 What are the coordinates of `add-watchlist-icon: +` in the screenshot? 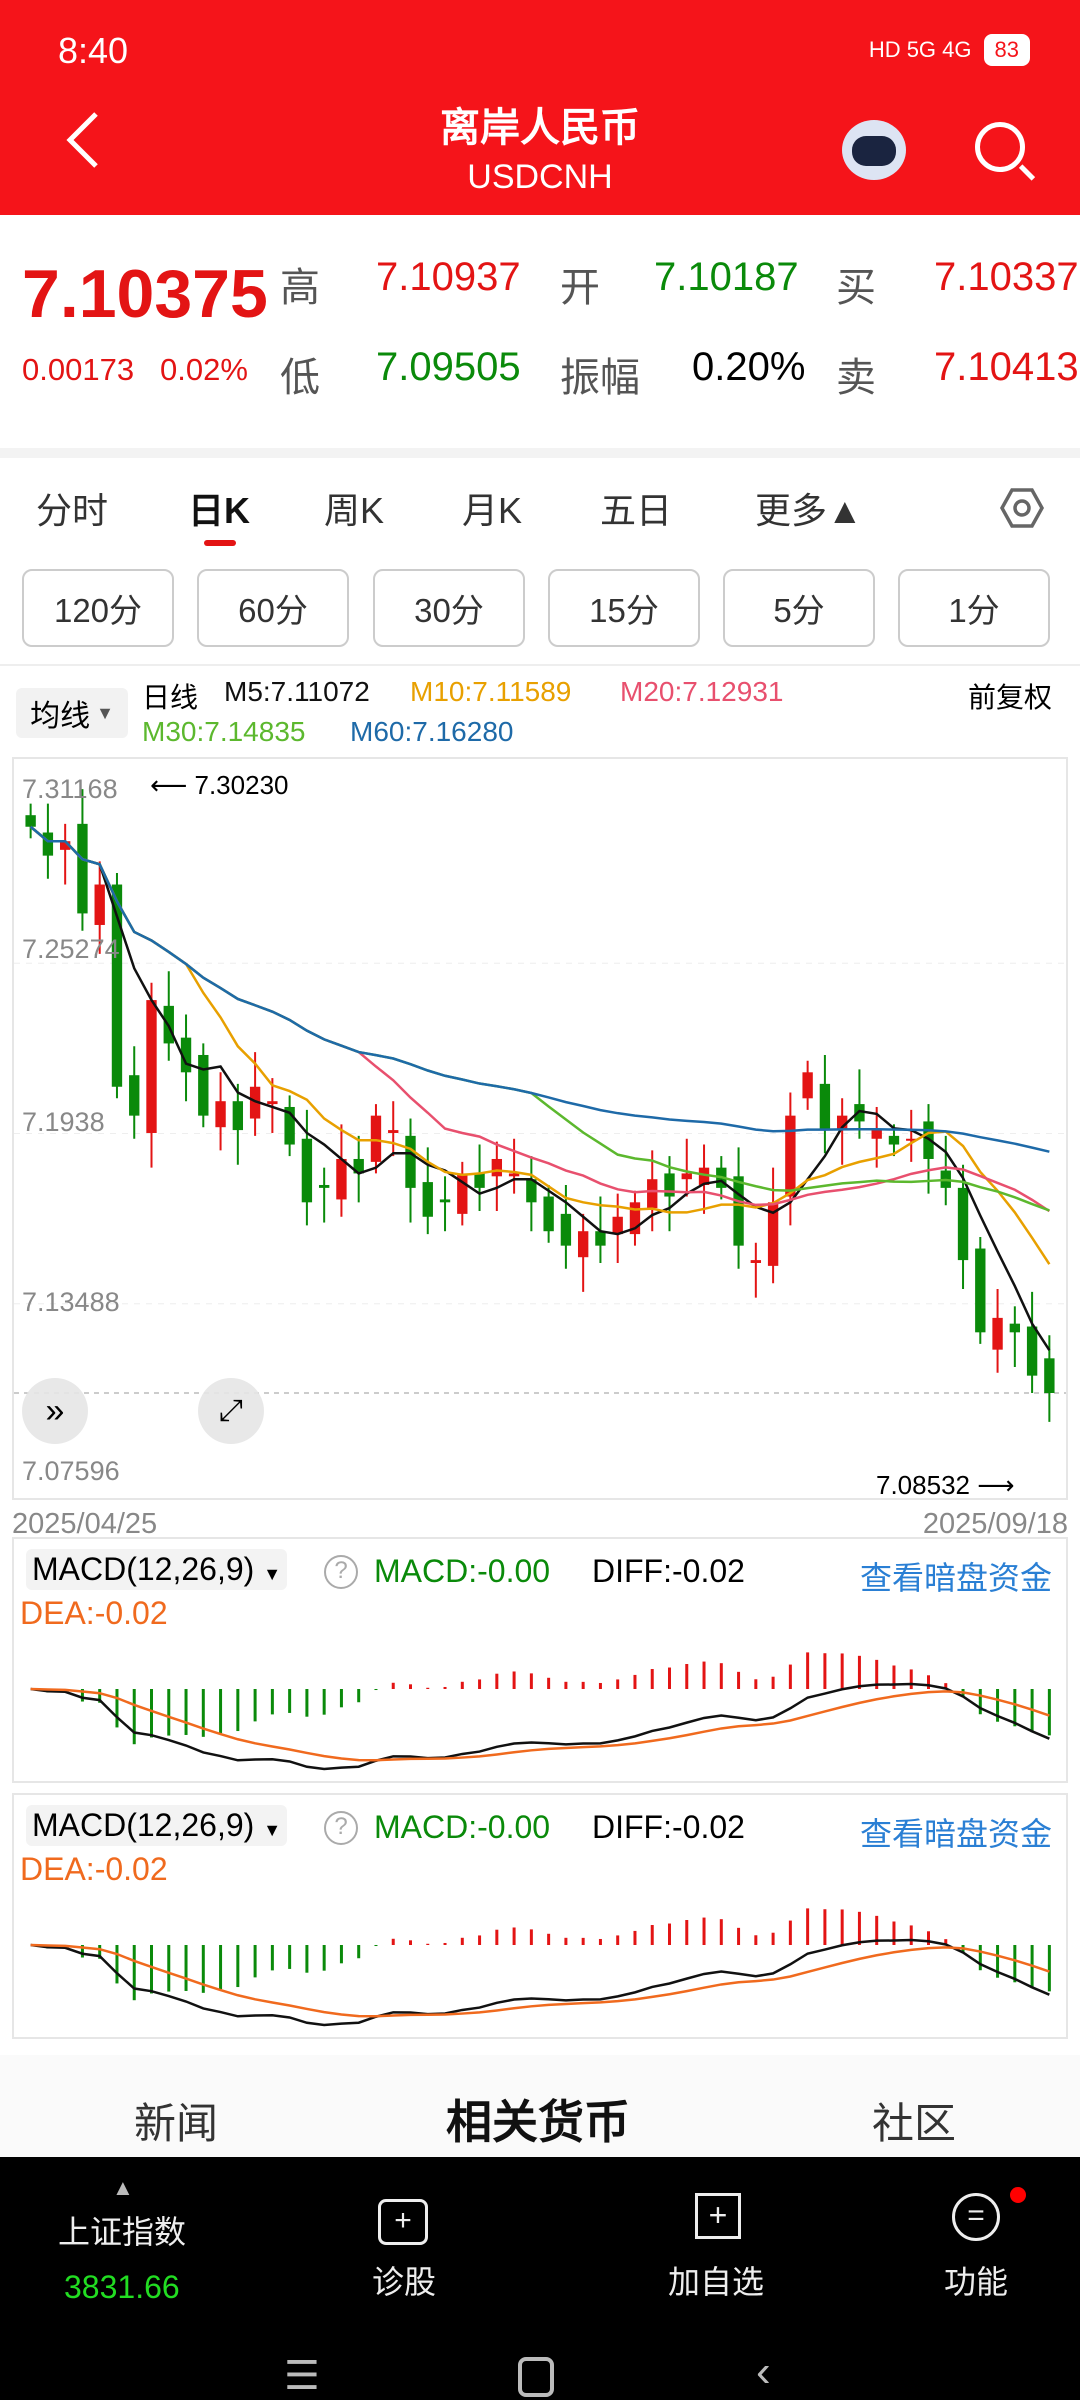 It's located at (718, 2216).